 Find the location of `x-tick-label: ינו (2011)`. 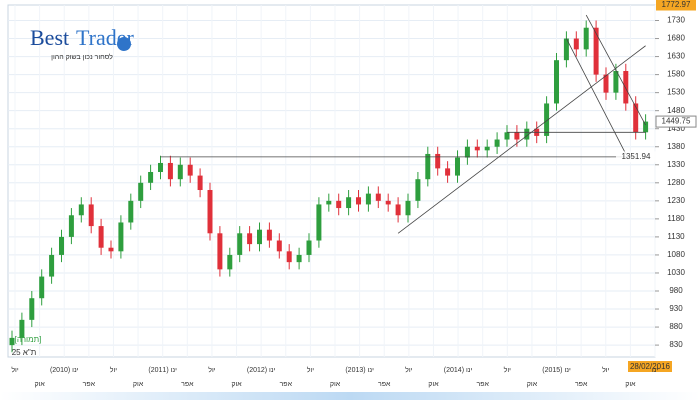

x-tick-label: ינו (2011) is located at coordinates (162, 370).